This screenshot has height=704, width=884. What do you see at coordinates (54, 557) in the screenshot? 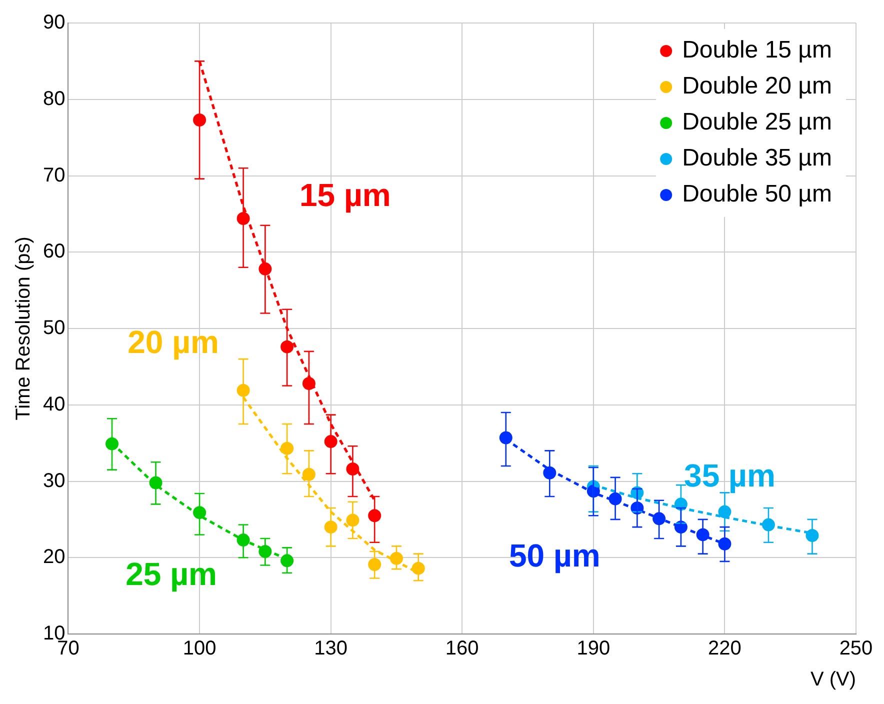
I see `y-tick-label: 20` at bounding box center [54, 557].